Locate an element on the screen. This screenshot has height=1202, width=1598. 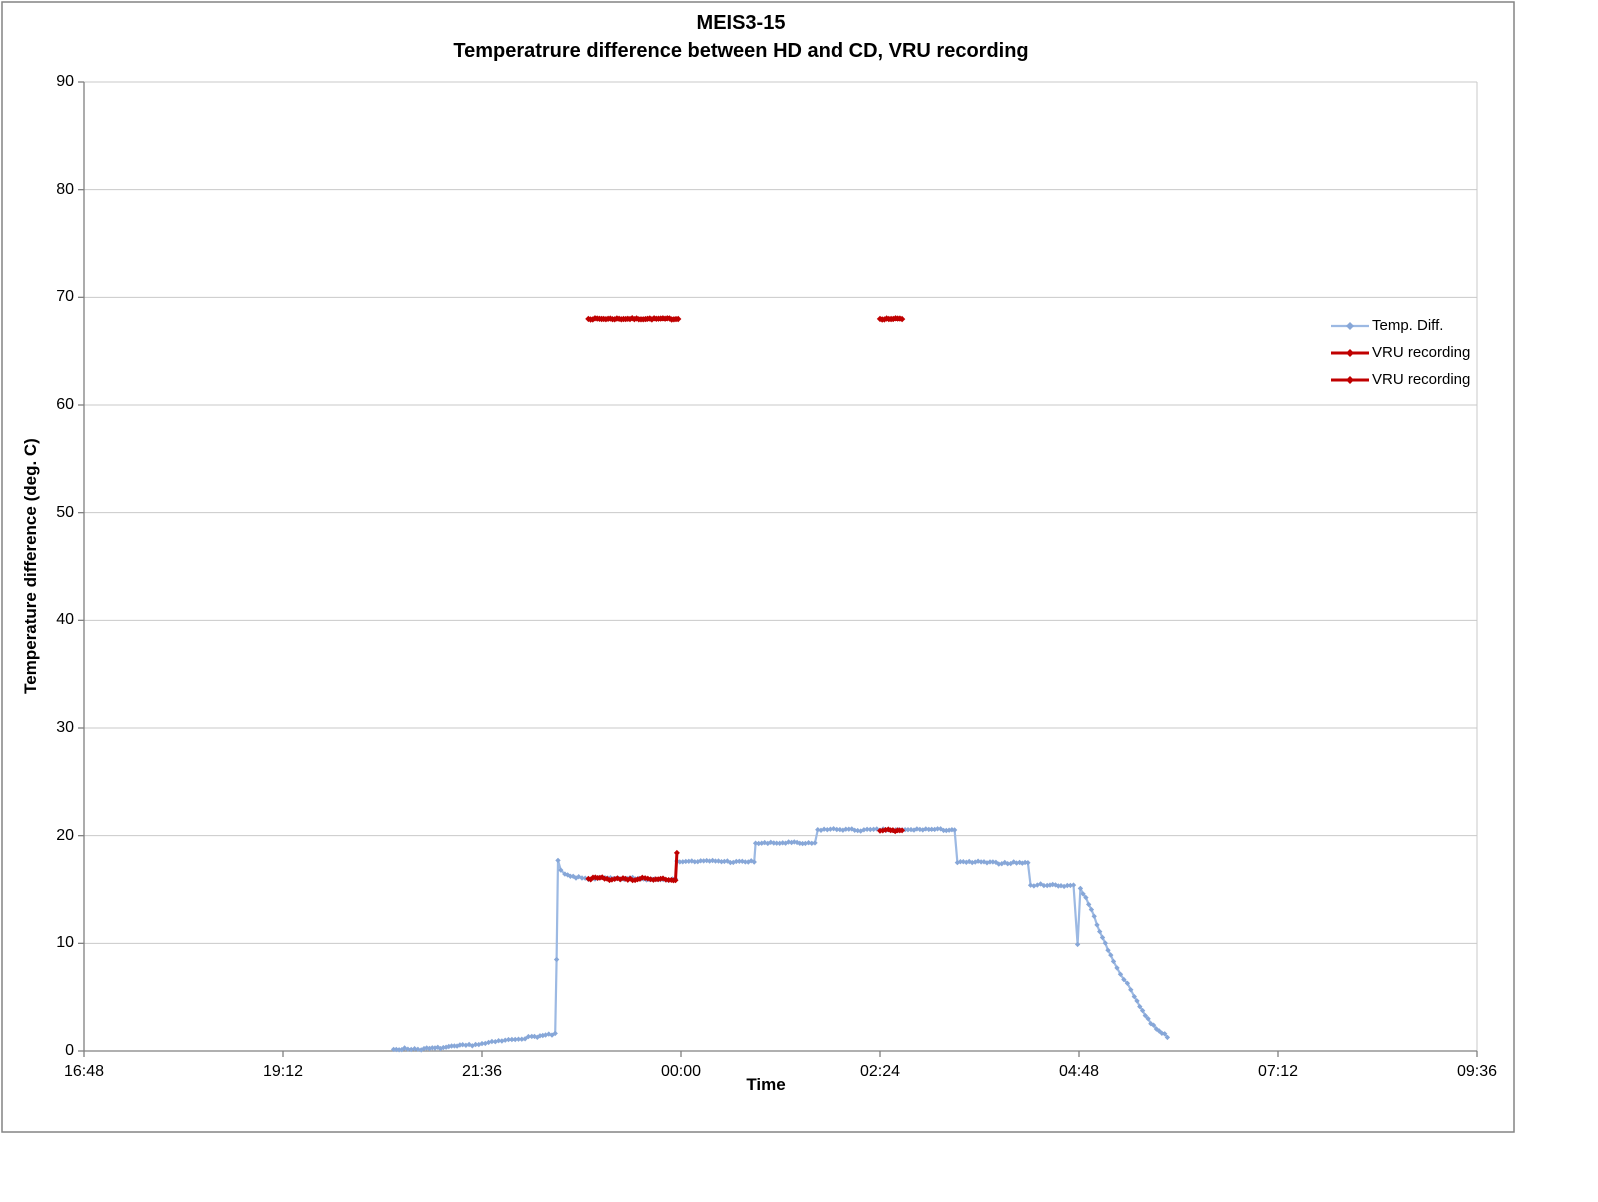
x-axis-tick-label: 00:00 is located at coordinates (681, 1071).